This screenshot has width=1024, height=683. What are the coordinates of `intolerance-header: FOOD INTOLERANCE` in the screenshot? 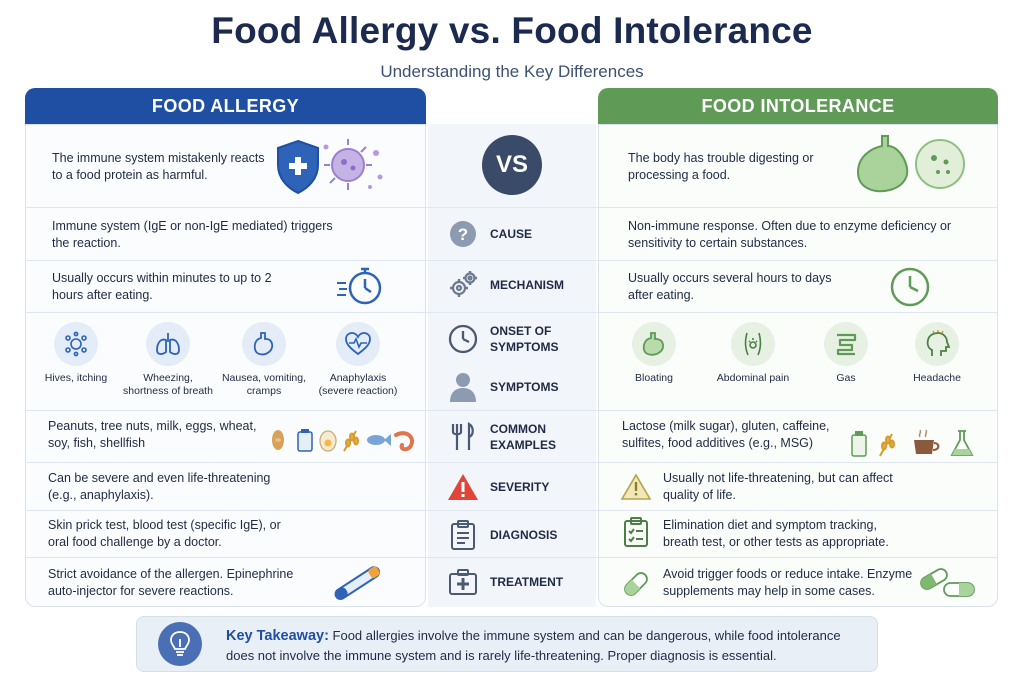 It's located at (798, 106).